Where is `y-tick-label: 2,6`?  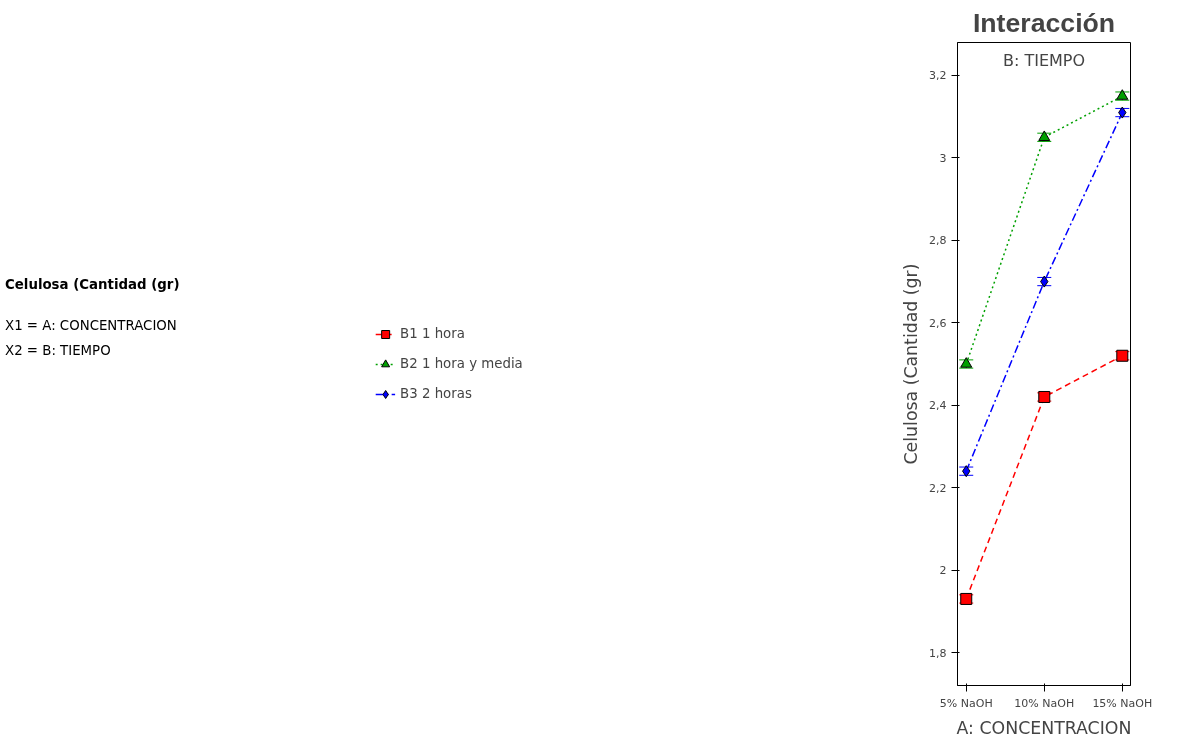
y-tick-label: 2,6 is located at coordinates (938, 323).